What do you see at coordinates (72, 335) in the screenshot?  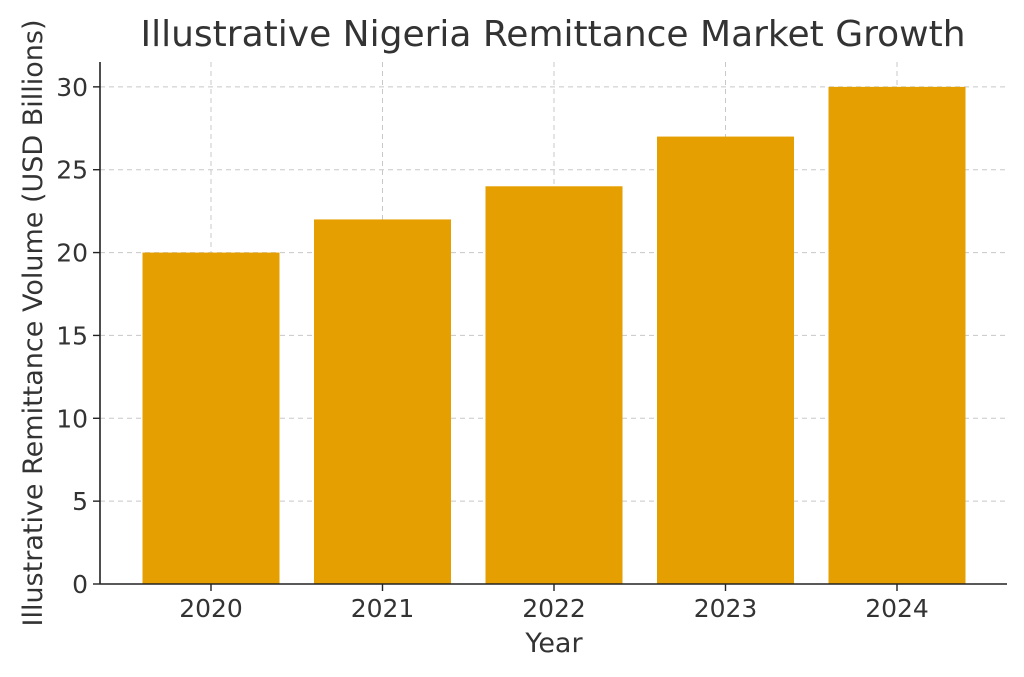 I see `y-tick-label: 15` at bounding box center [72, 335].